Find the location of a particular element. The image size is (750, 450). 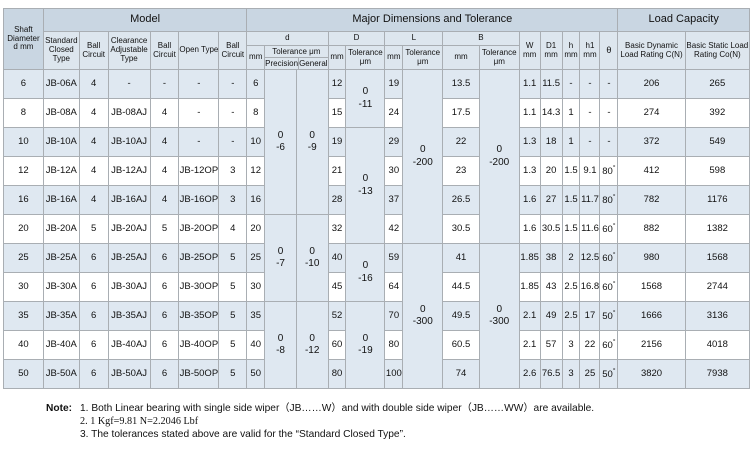

cell-L: 70 is located at coordinates (394, 316).